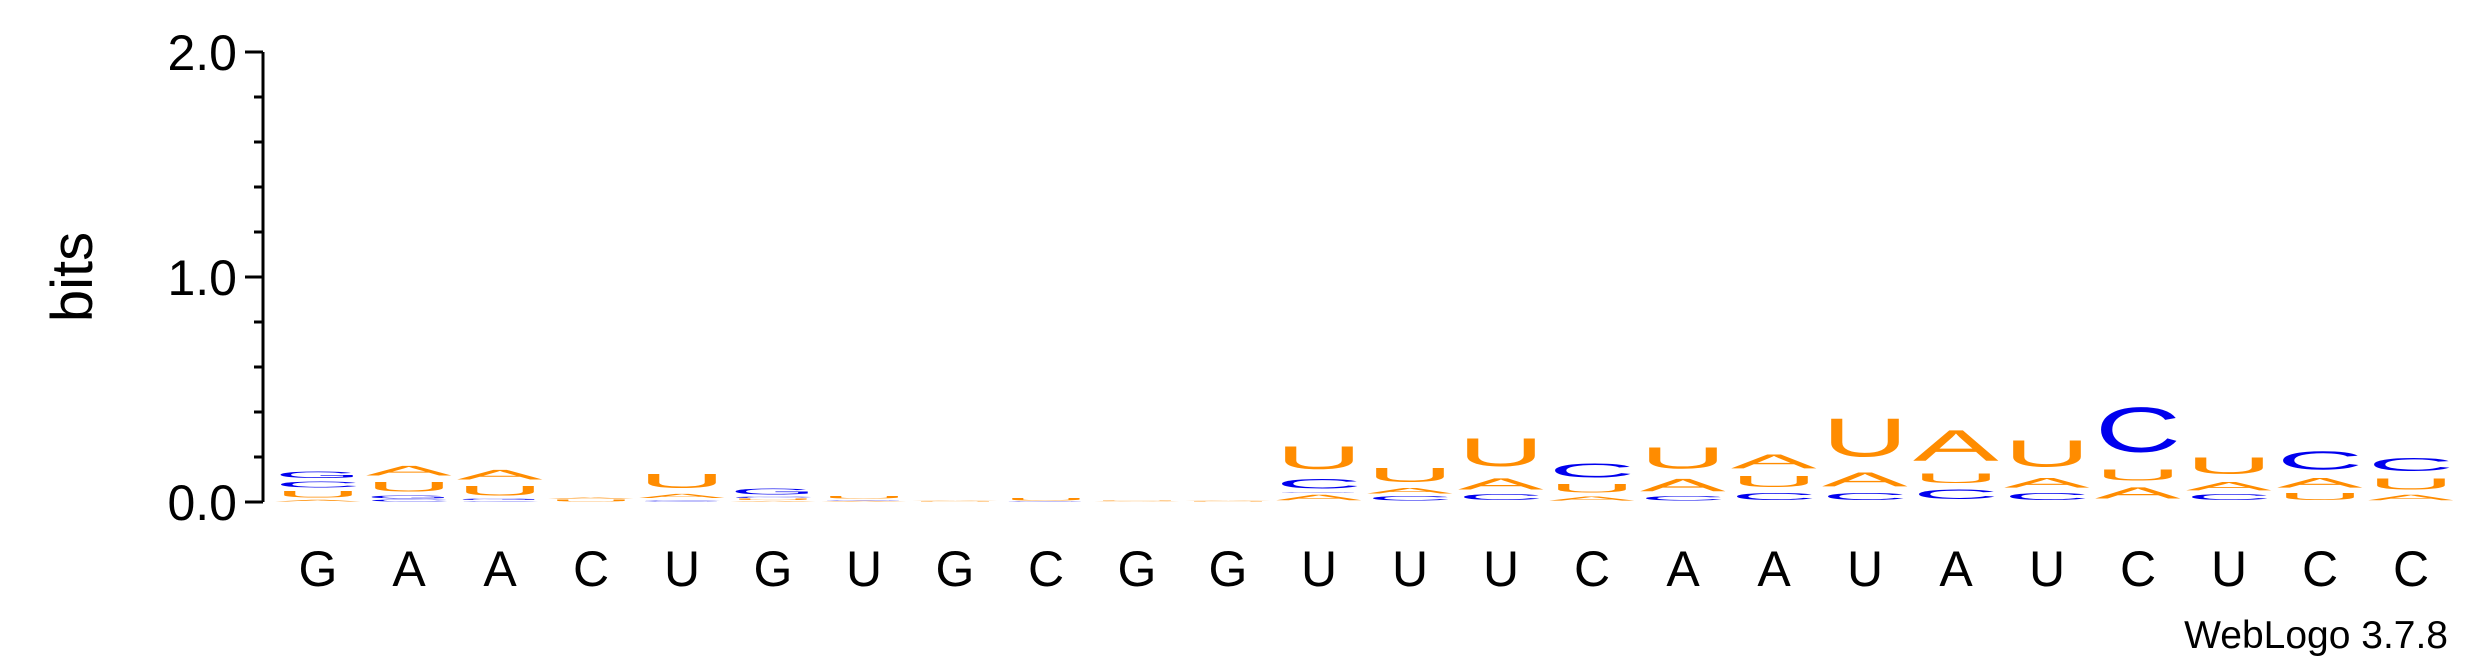 This screenshot has width=2475, height=667. I want to click on y-tick-label: 0.0, so click(202, 503).